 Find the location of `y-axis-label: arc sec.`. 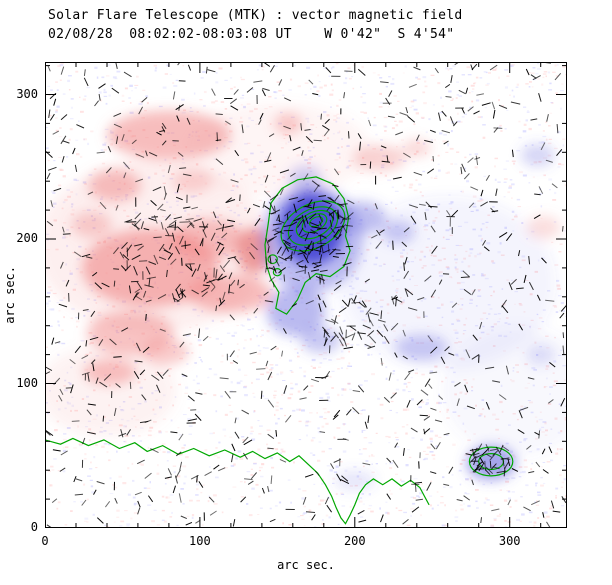

y-axis-label: arc sec. is located at coordinates (10, 295).